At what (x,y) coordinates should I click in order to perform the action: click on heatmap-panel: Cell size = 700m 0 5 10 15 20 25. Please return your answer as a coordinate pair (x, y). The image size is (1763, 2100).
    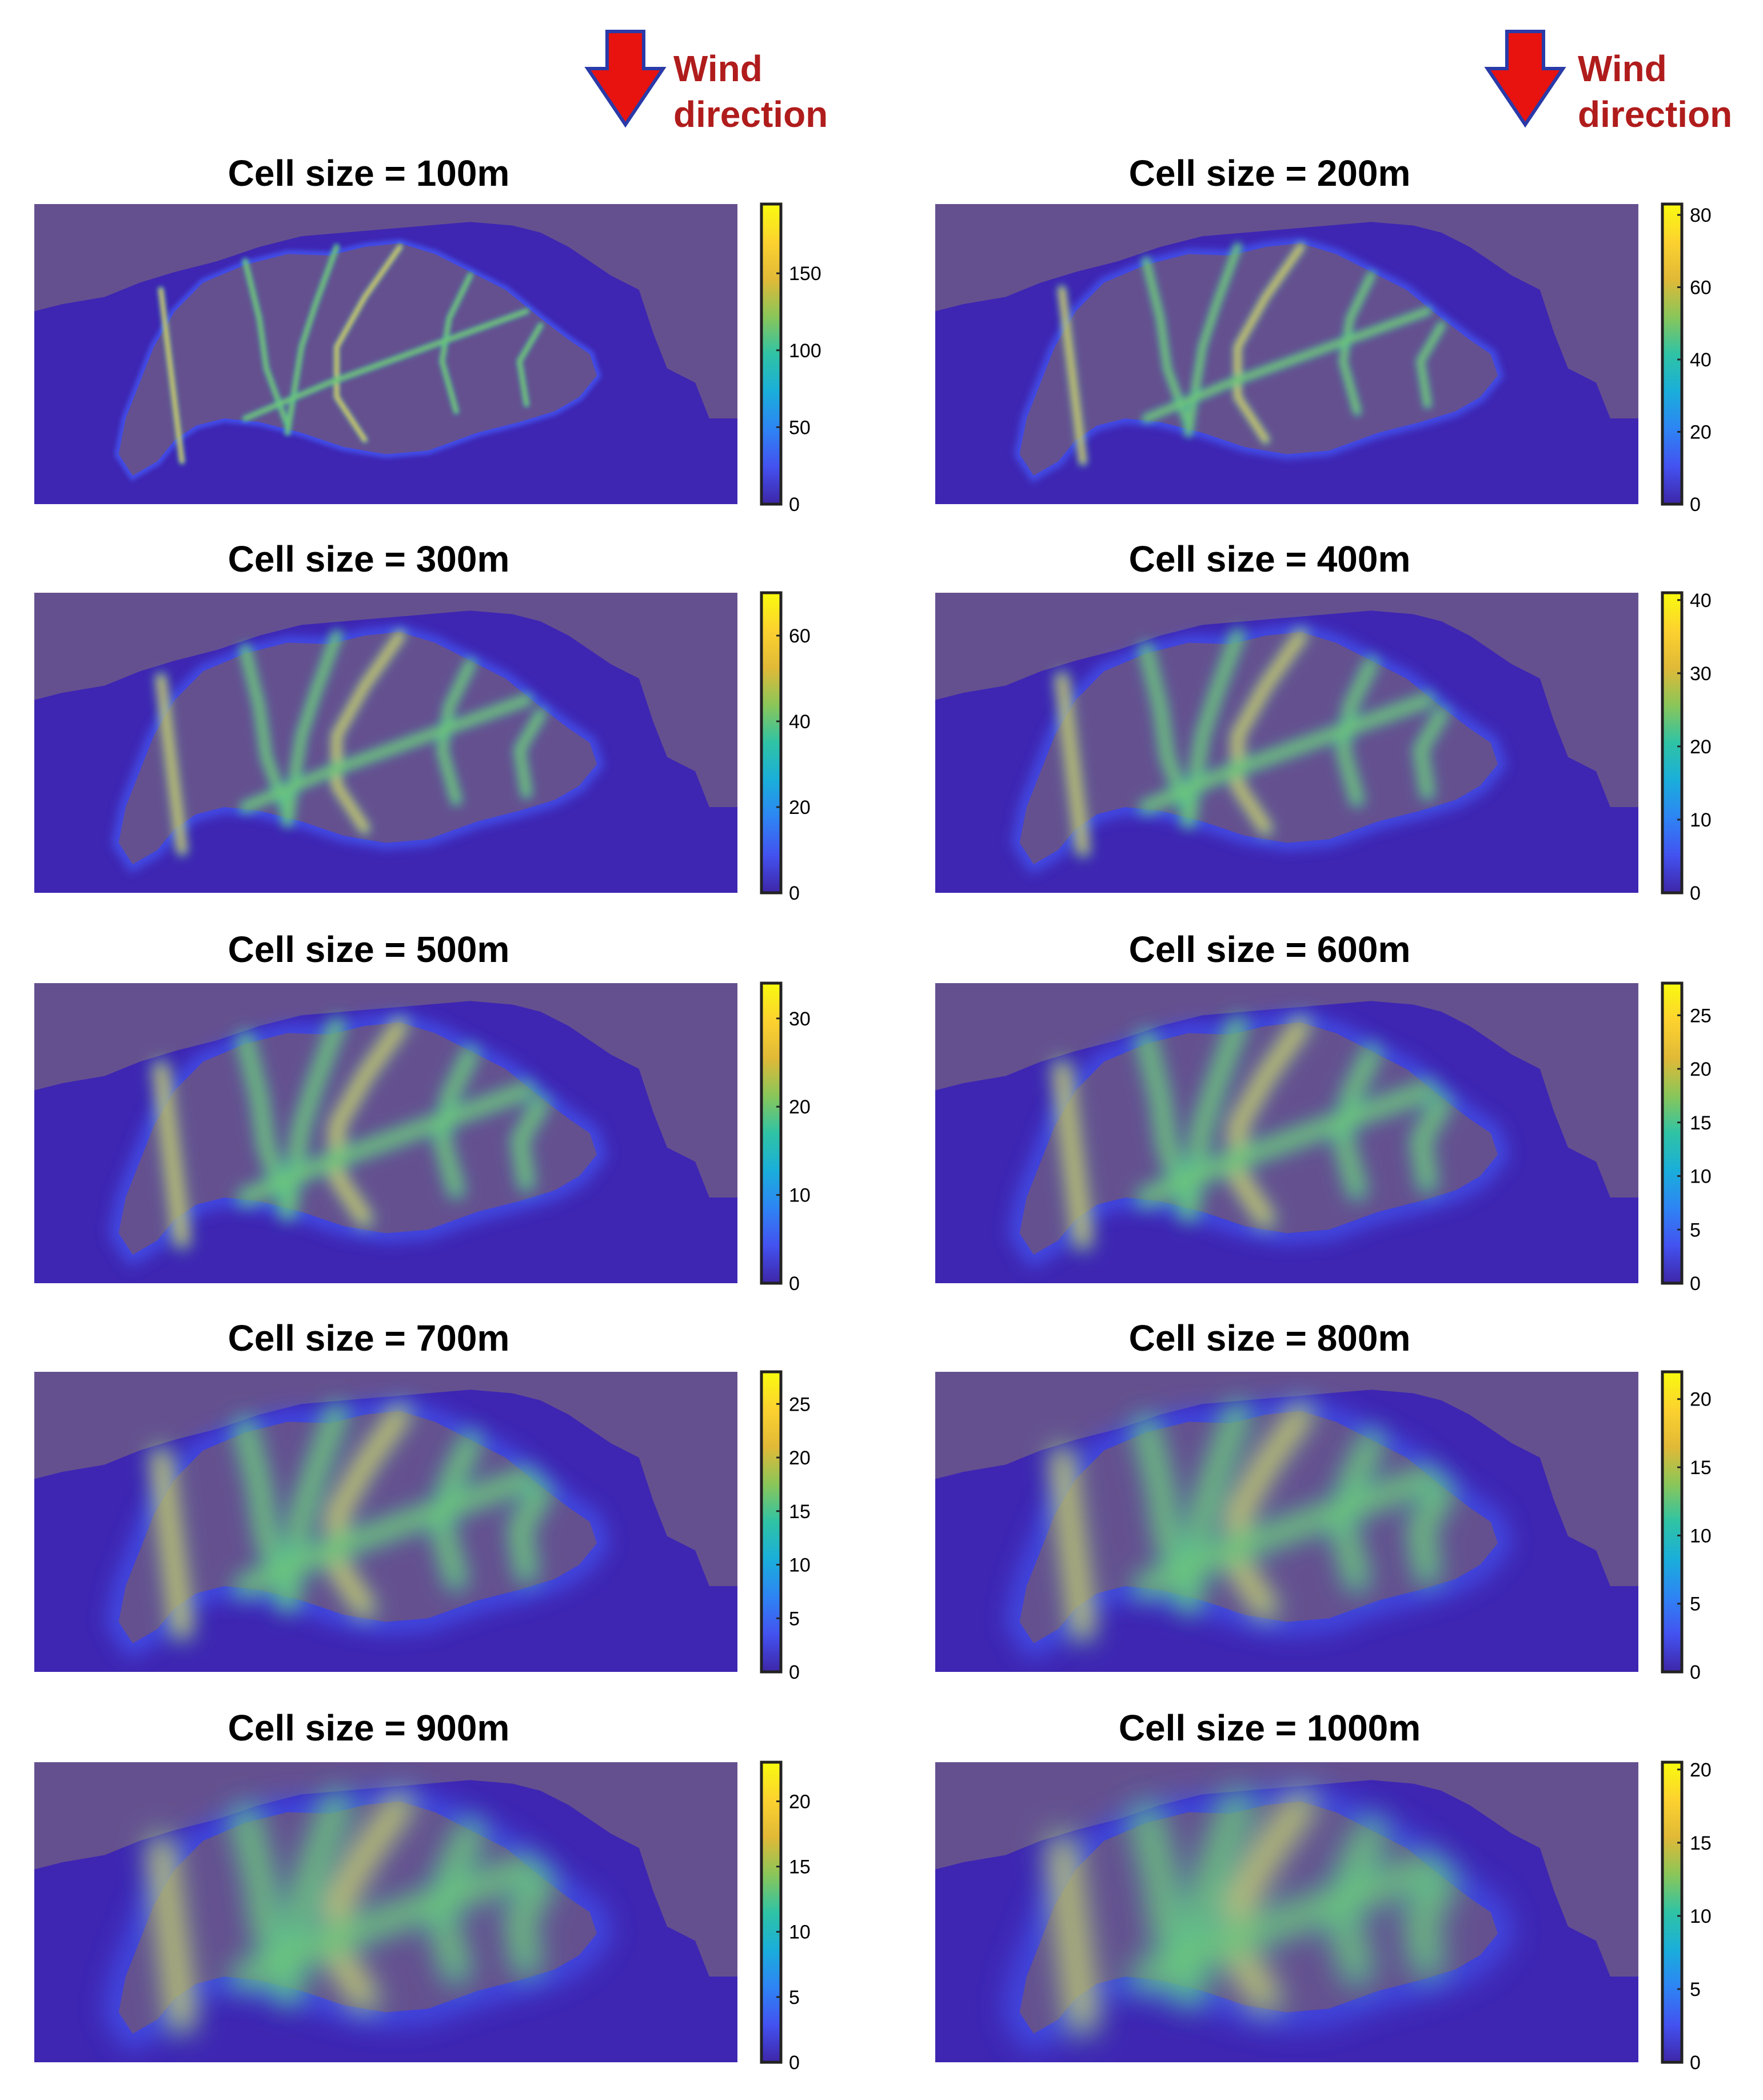
    Looking at the image, I should click on (422, 1500).